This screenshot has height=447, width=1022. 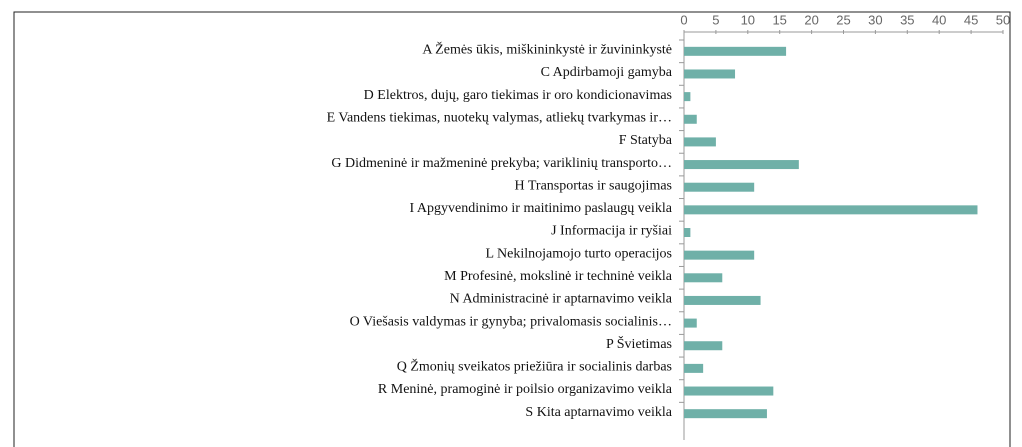 I want to click on category-label: H Transportas ir saugojimas, so click(x=594, y=185).